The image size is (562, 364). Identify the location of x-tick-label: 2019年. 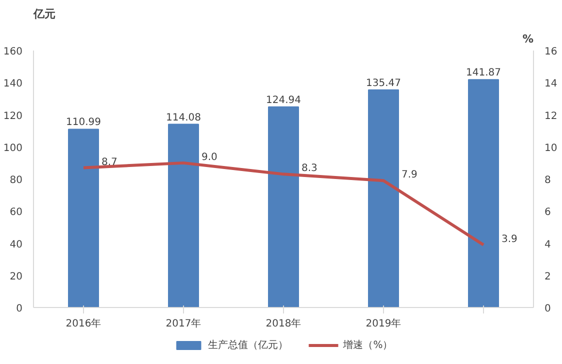
(384, 324).